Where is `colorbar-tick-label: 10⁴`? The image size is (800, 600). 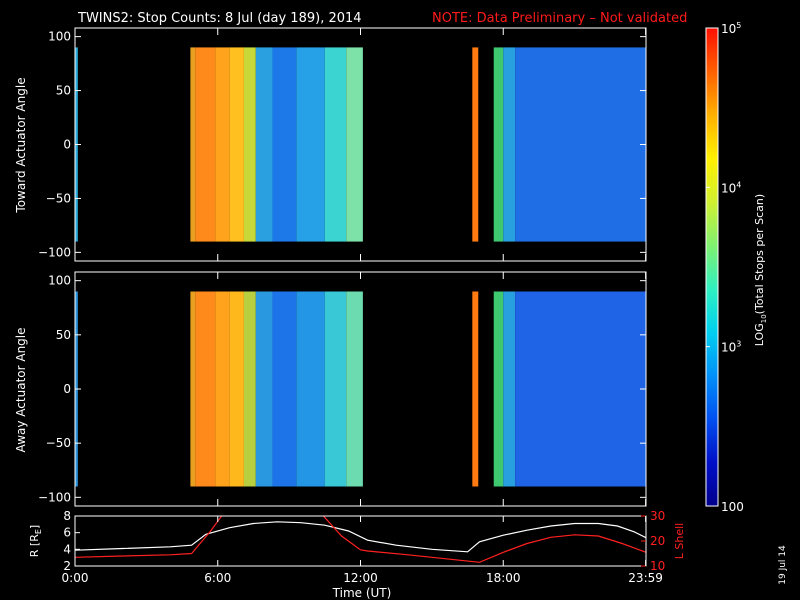 colorbar-tick-label: 10⁴ is located at coordinates (731, 187).